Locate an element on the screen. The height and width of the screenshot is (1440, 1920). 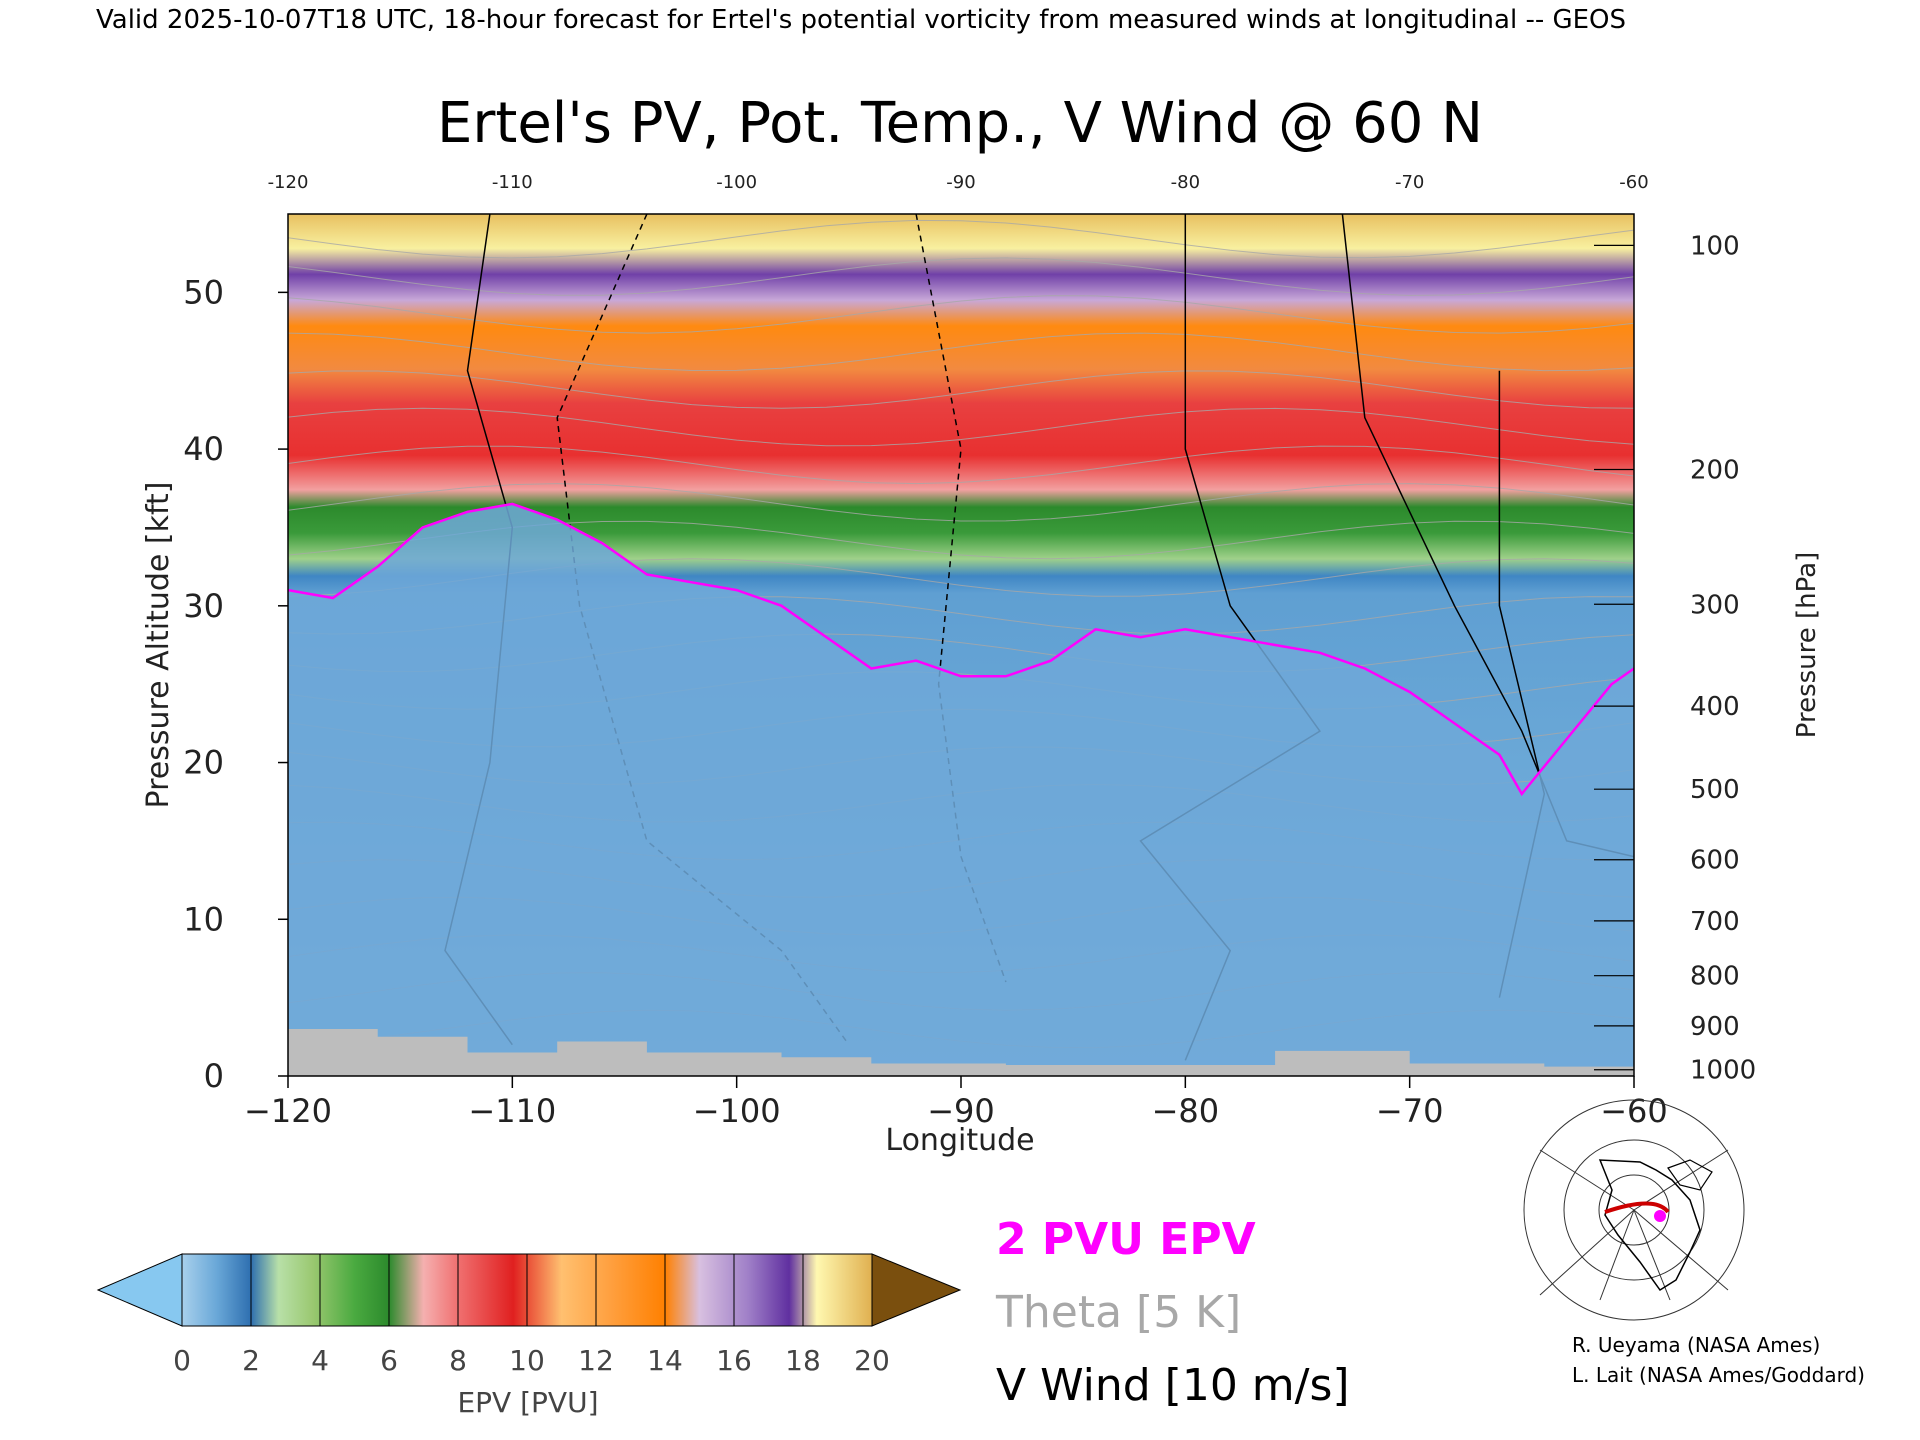
terrain-mask is located at coordinates (961, 1052).